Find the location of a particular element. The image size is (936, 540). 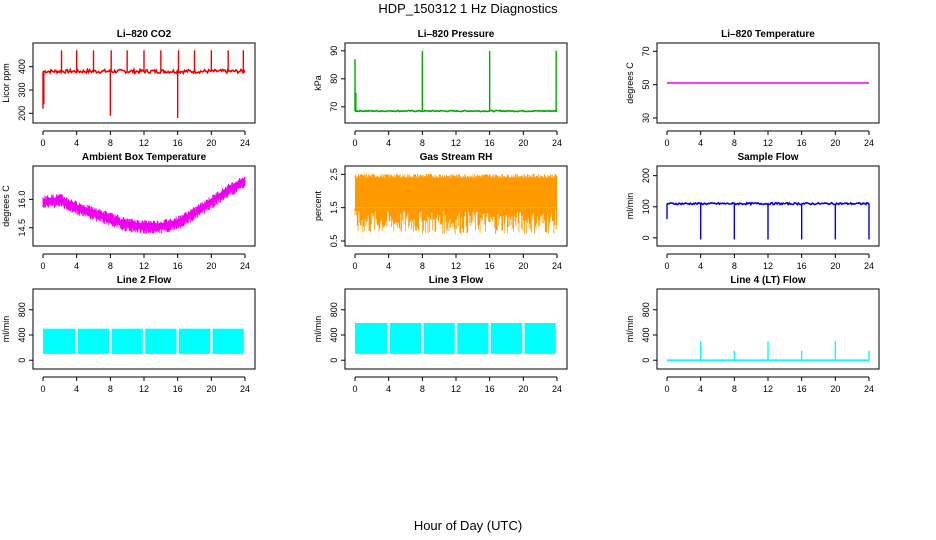

panel-5: Gas Stream RH percent 0.5 1.5 2.5 0 4 8 12 16 20 24 is located at coordinates (440, 211).